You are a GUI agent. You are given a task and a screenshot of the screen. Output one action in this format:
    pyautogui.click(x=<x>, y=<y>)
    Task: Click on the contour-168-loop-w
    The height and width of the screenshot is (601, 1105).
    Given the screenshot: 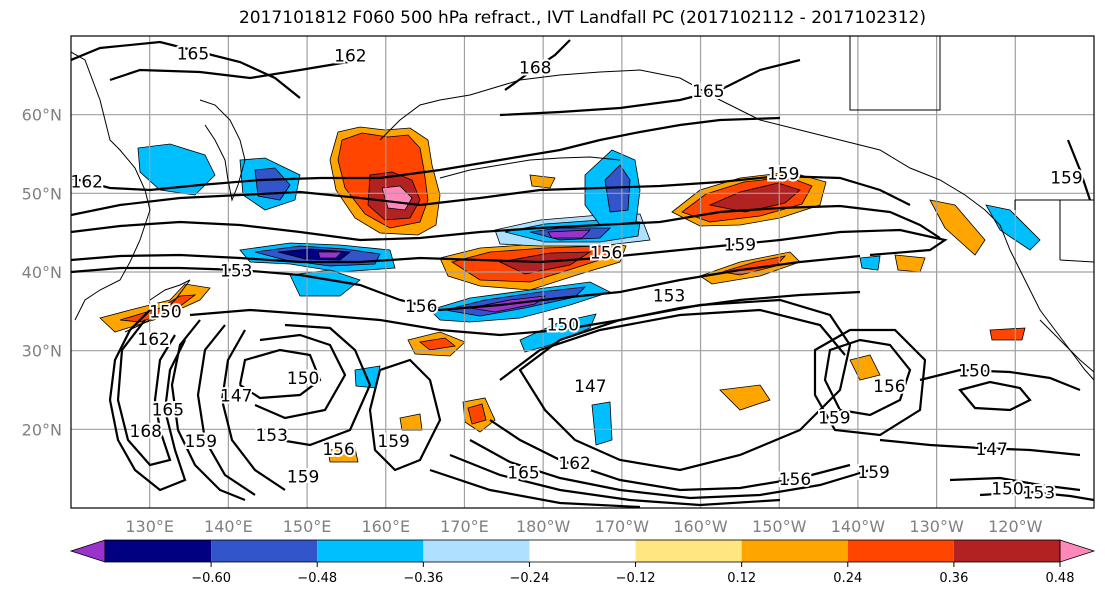 What is the action you would take?
    pyautogui.click(x=146, y=393)
    